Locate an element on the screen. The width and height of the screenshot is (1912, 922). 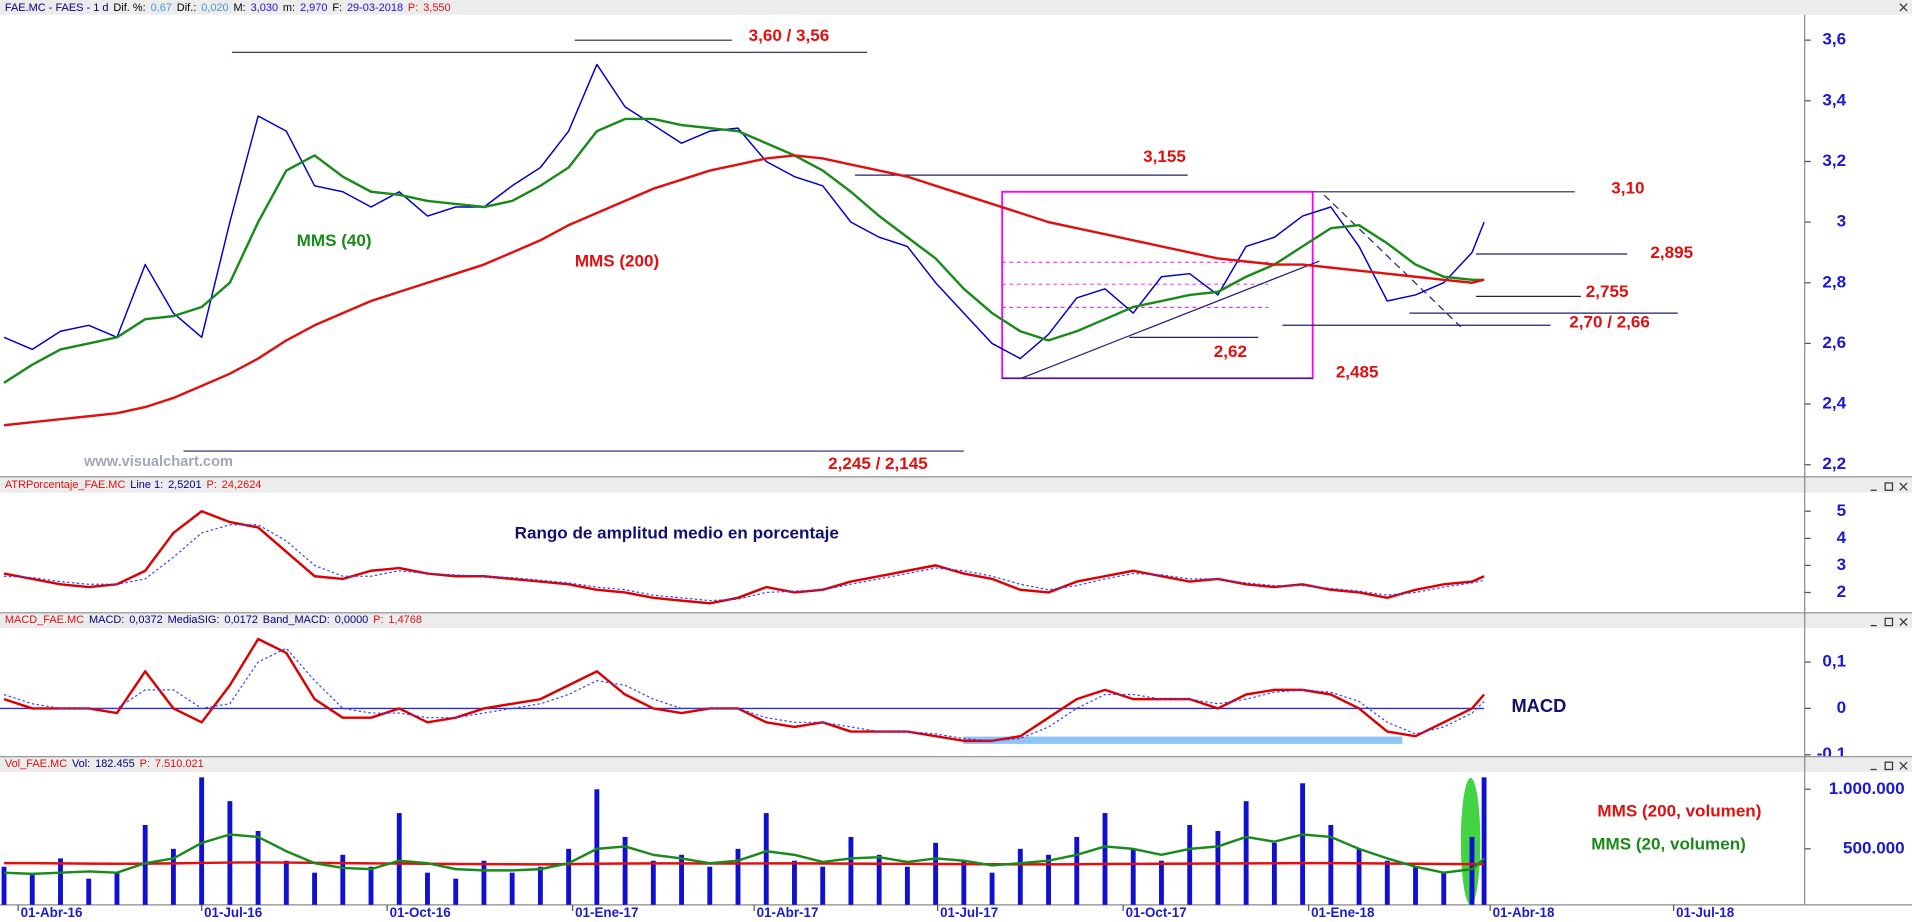
x-tick-label: 01-Ene-18 is located at coordinates (1343, 912).